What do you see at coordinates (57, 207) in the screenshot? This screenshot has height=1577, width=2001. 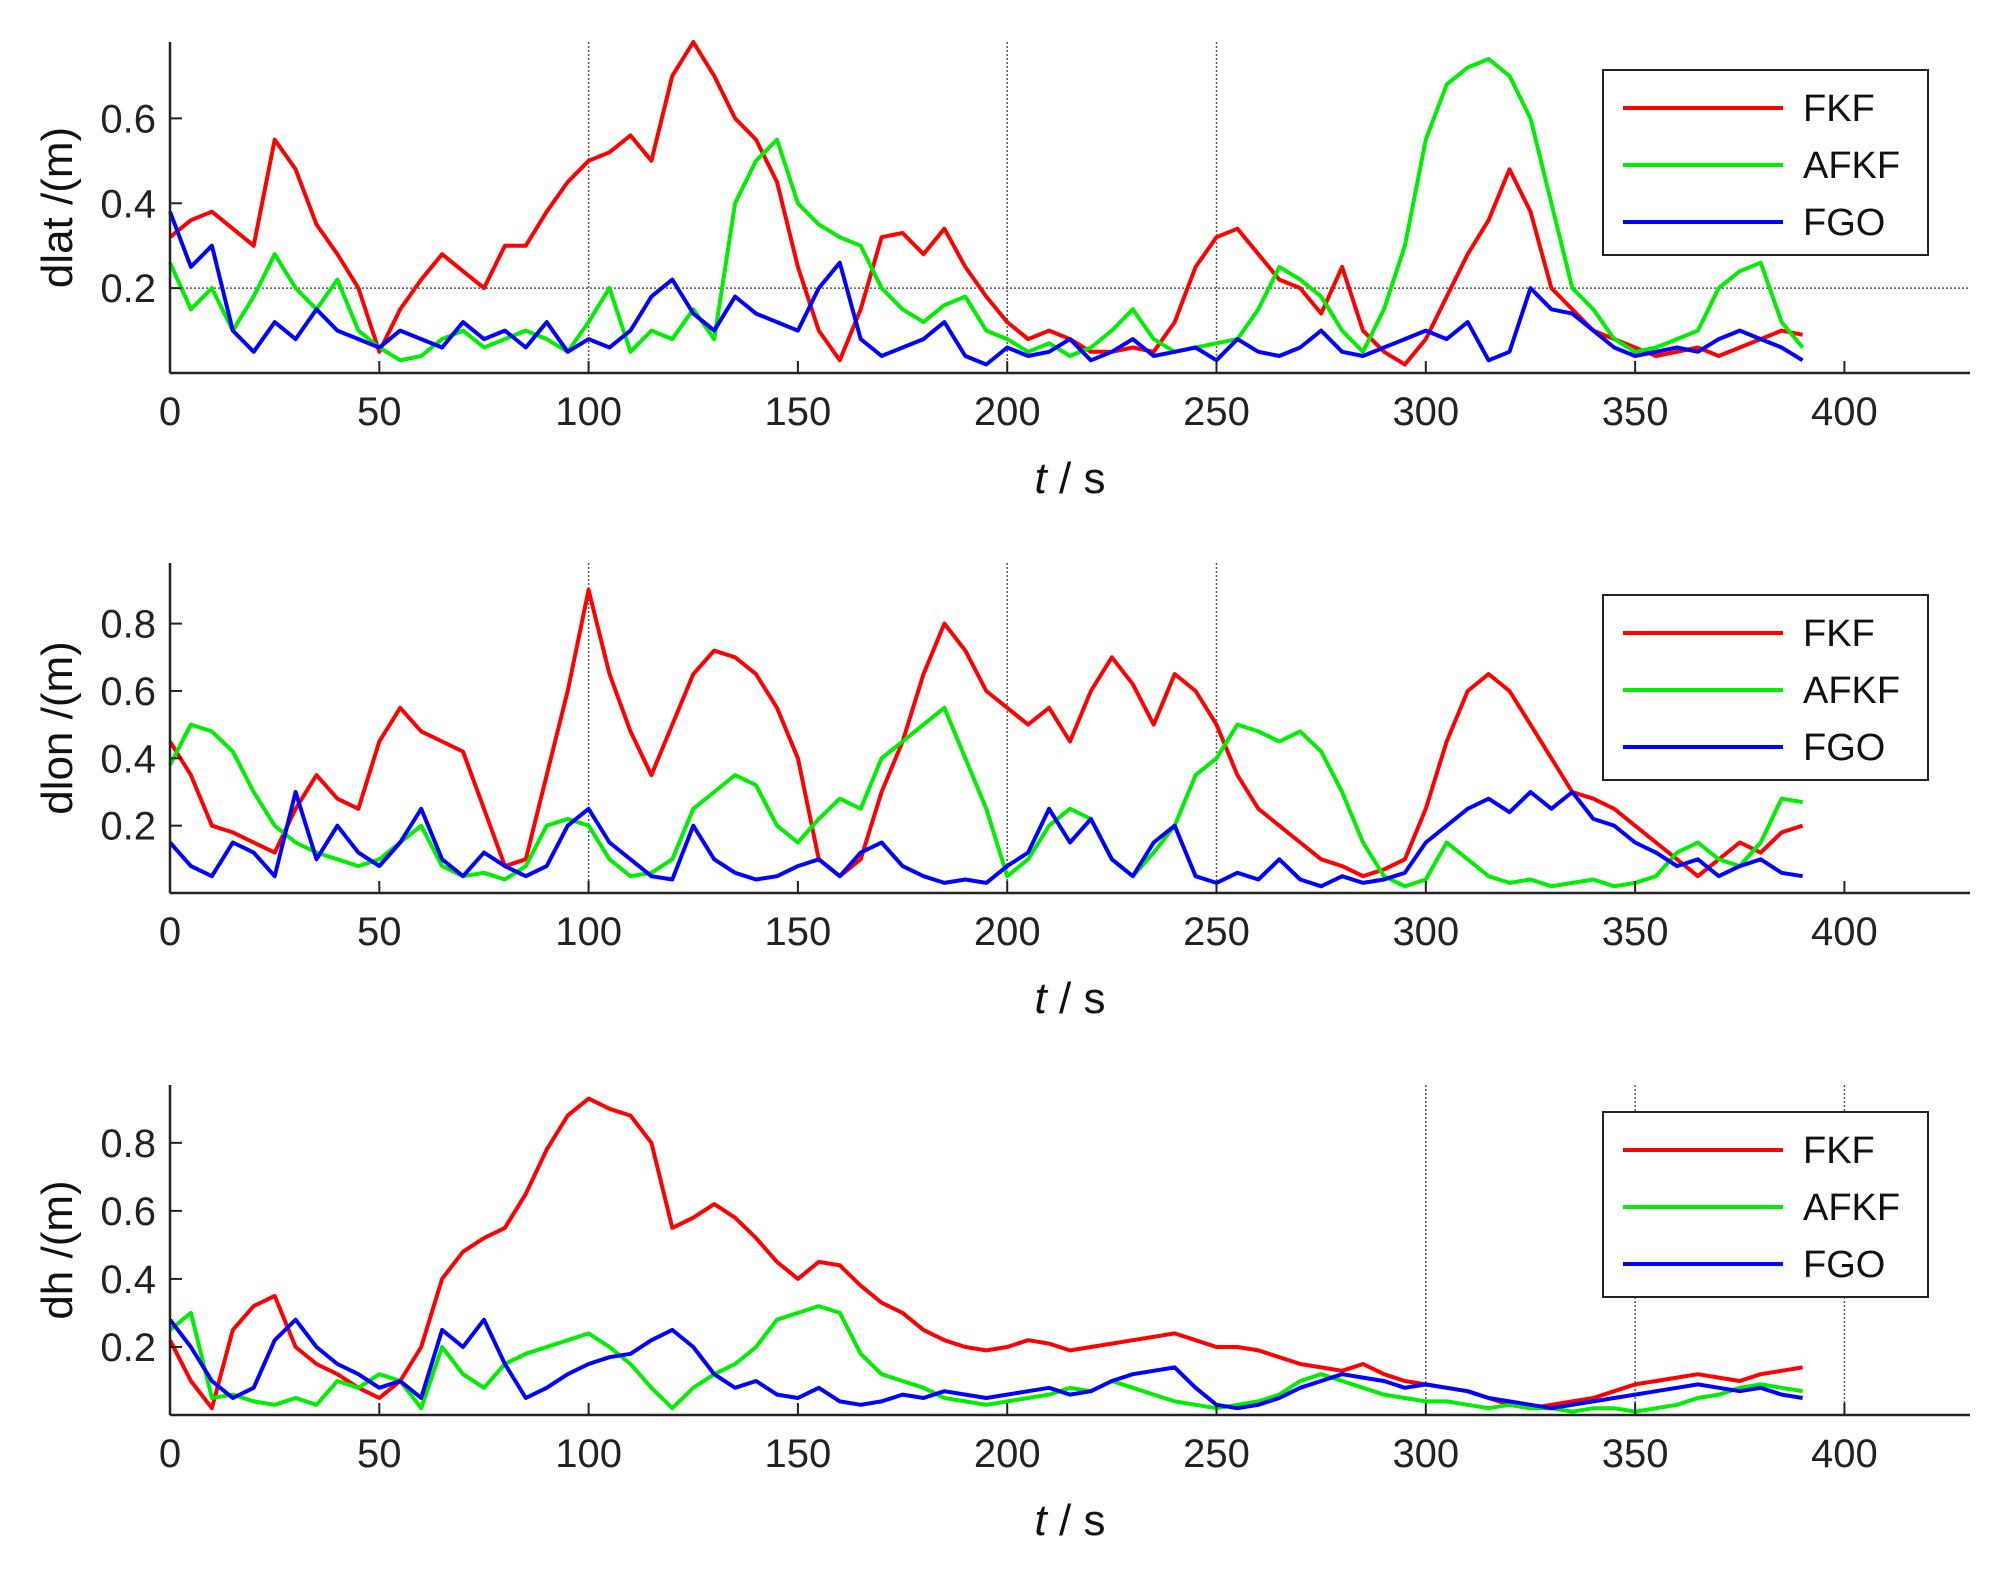 I see `y-axis-label: dlat /(m)` at bounding box center [57, 207].